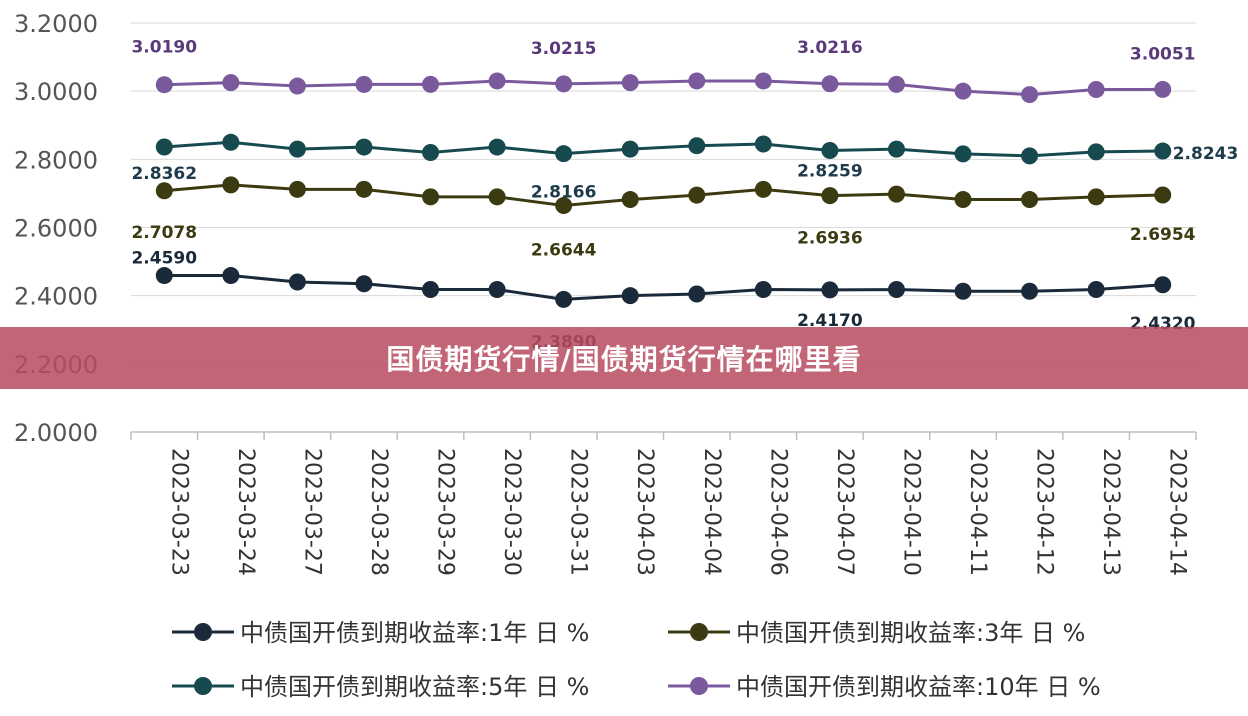 Image resolution: width=1248 pixels, height=716 pixels. I want to click on x-tick-label: 2023-03-27, so click(311, 512).